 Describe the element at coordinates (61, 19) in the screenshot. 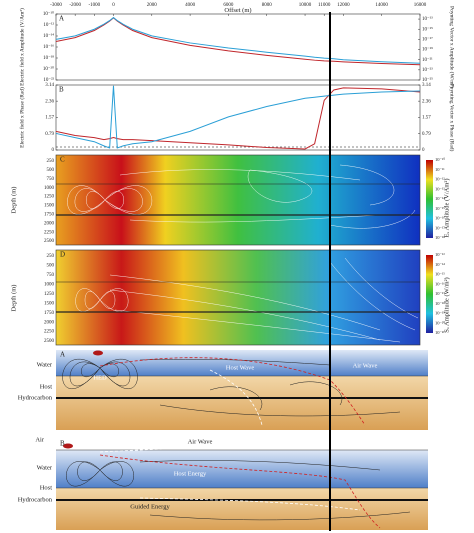

I see `panel-letter: A` at that location.